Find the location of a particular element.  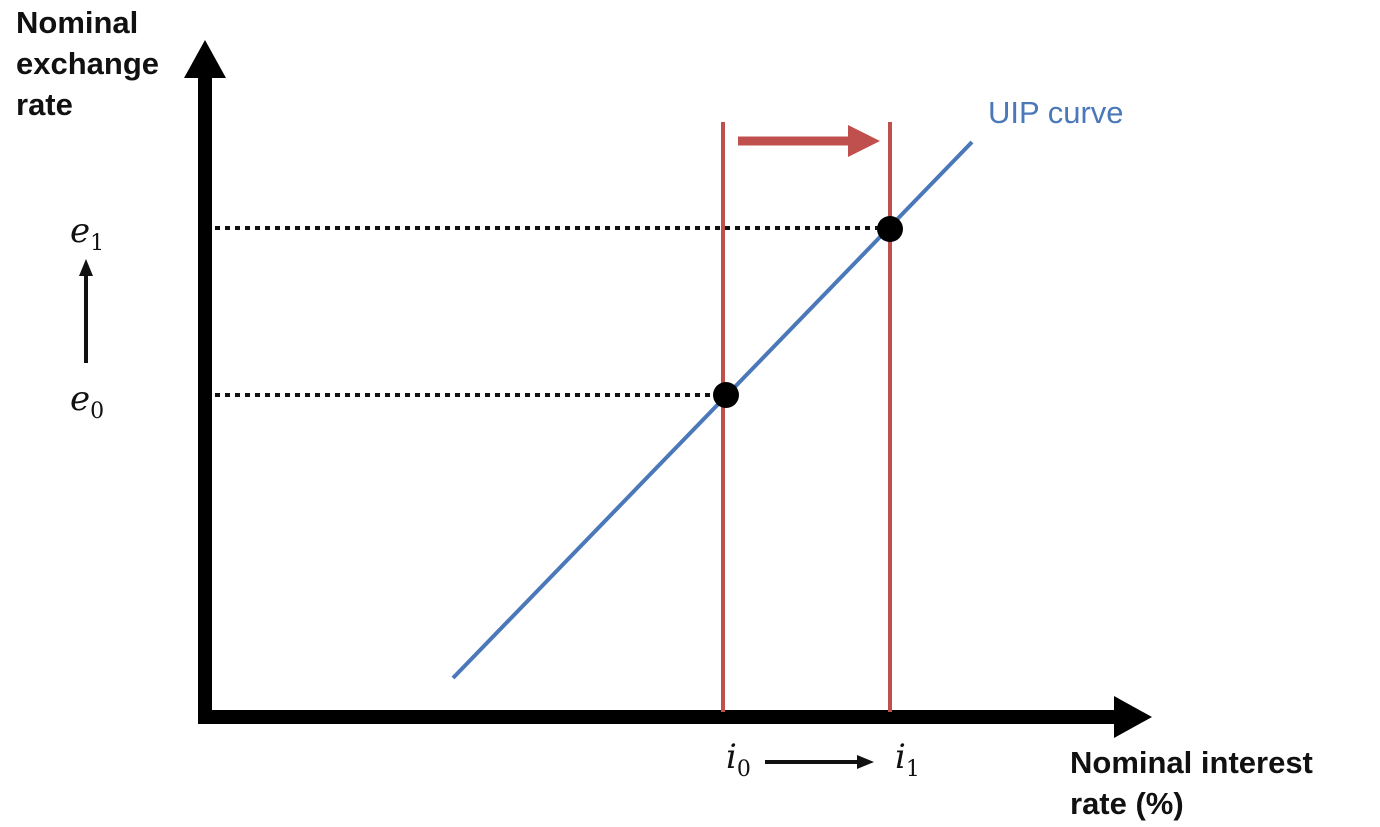

arrow-up-icon is located at coordinates (86, 267).